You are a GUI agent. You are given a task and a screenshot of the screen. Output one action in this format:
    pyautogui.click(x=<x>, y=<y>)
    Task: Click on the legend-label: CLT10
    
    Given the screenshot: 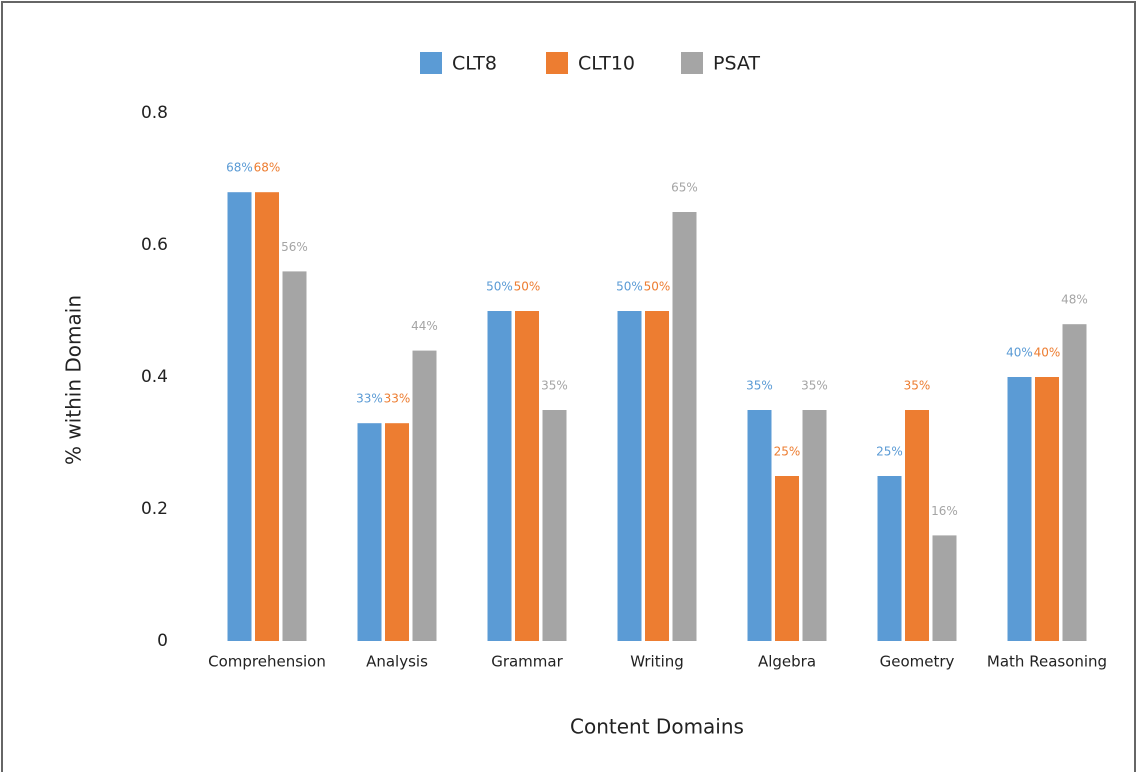 What is the action you would take?
    pyautogui.click(x=606, y=64)
    